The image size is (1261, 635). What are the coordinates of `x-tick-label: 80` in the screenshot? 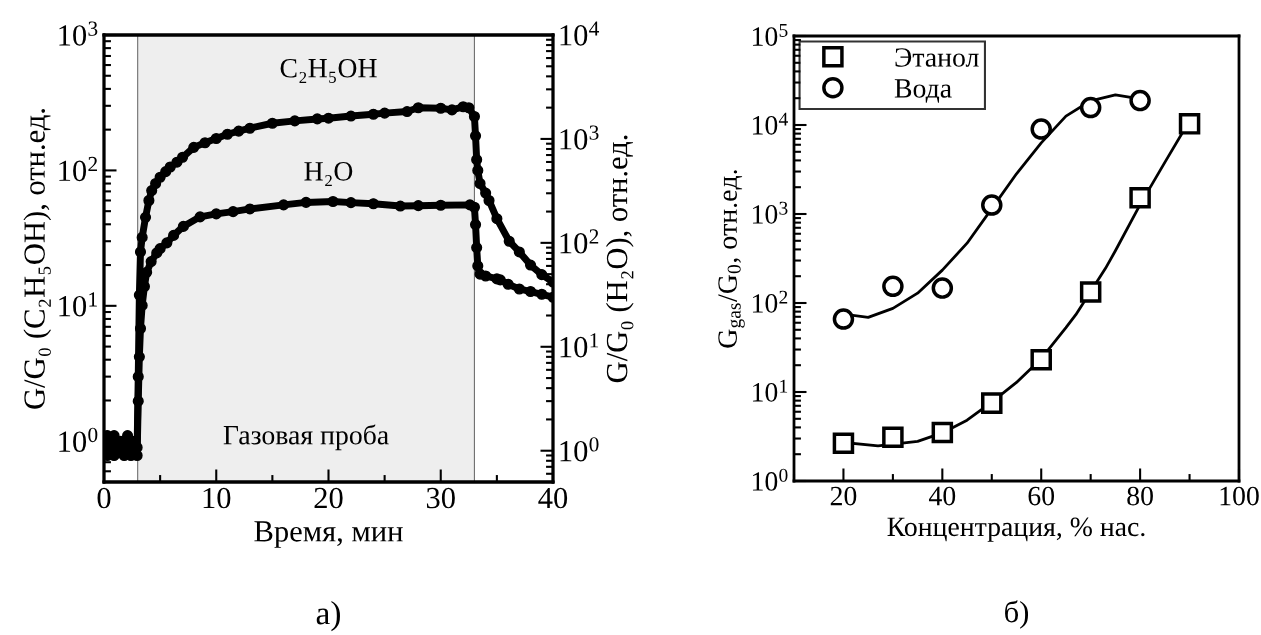 It's located at (1140, 496).